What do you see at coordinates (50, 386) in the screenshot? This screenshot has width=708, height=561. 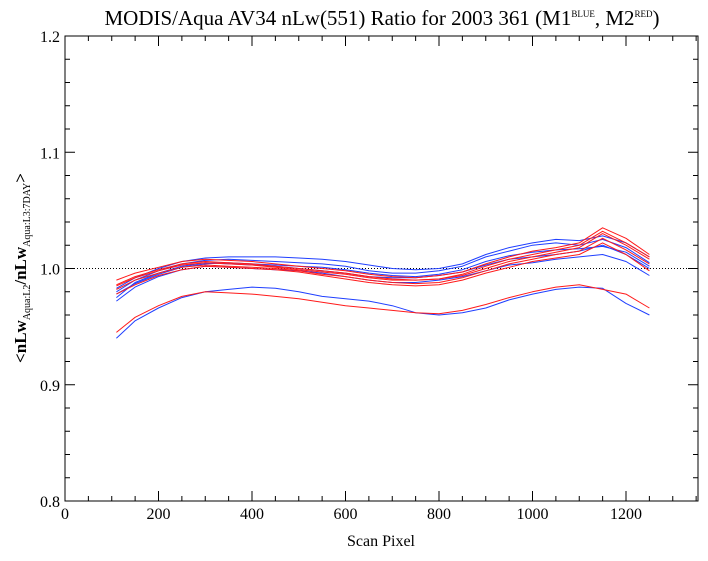 I see `y-tick-label: 0.9` at bounding box center [50, 386].